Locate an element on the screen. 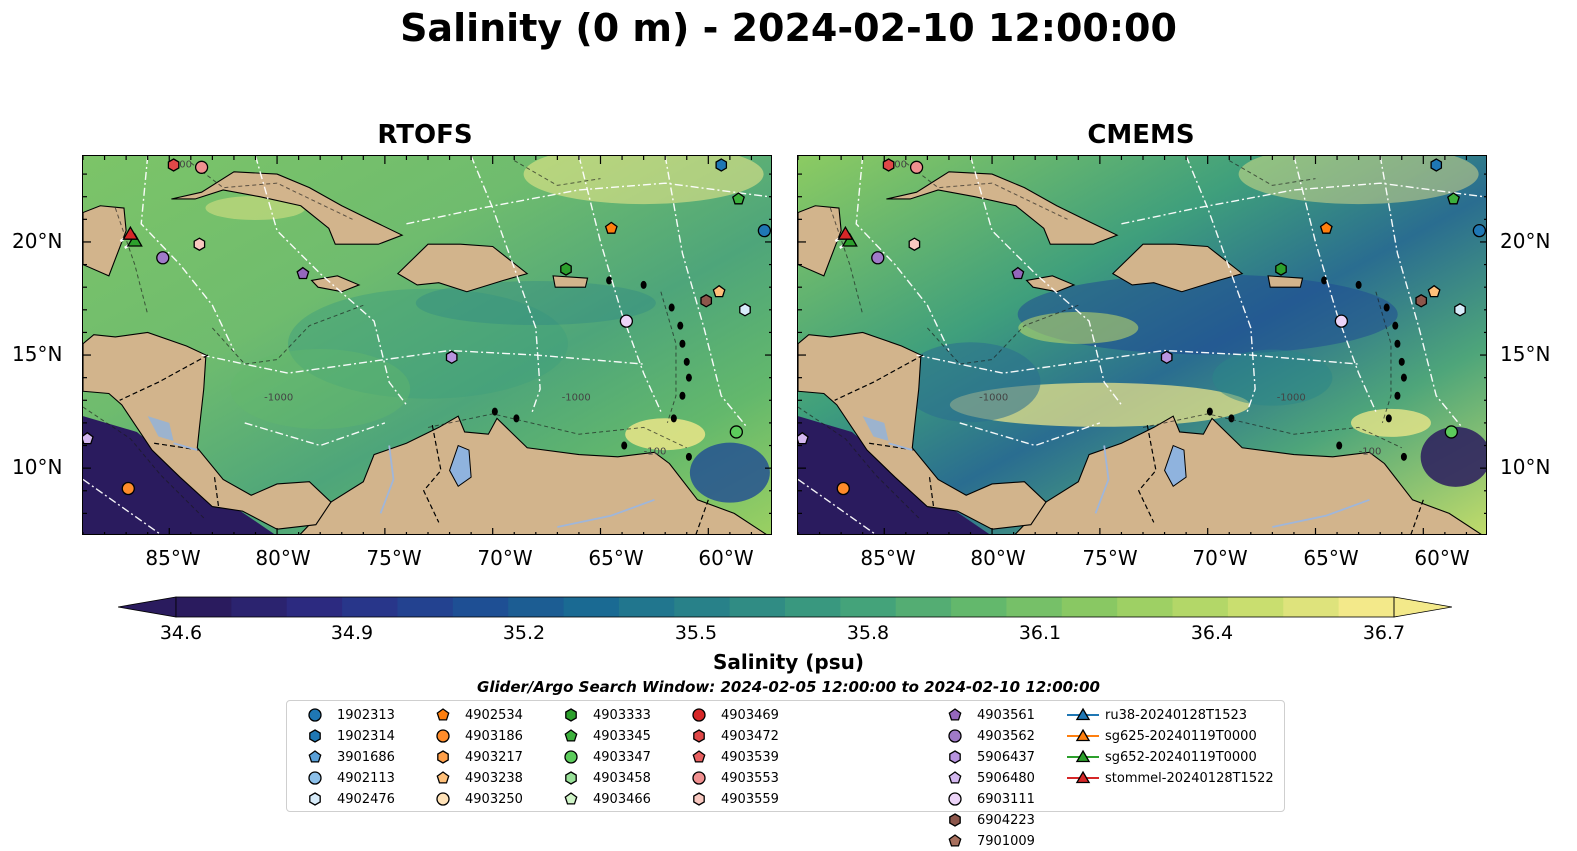 This screenshot has height=851, width=1577. jamaica-land is located at coordinates (335, 284).